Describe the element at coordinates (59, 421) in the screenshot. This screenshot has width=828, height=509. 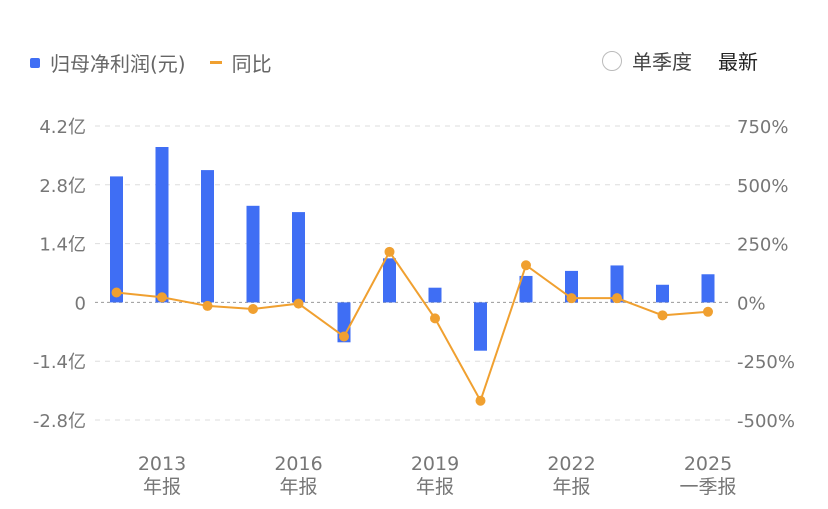
I see `y-left-tick-label: -2.8亿` at that location.